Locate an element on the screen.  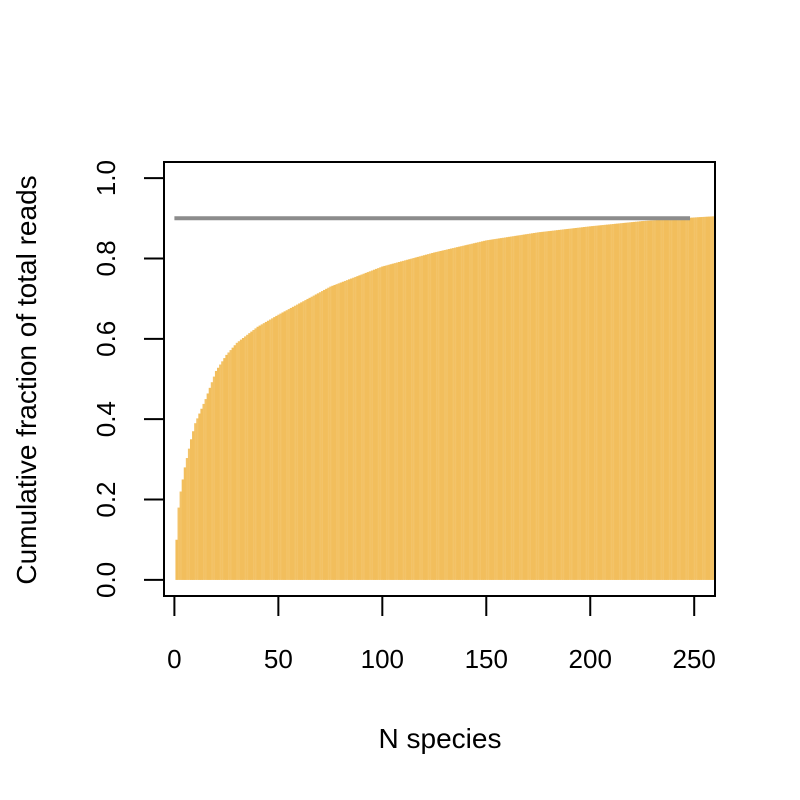
y-tick-label: 0.0 is located at coordinates (106, 580).